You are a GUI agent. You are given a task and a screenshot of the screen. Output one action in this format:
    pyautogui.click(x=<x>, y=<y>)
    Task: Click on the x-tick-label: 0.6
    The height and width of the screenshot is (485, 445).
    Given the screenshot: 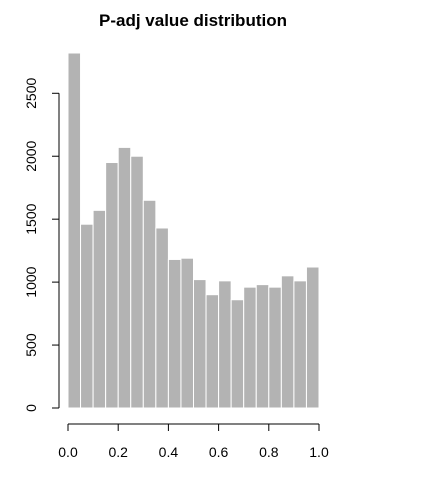 What is the action you would take?
    pyautogui.click(x=219, y=452)
    